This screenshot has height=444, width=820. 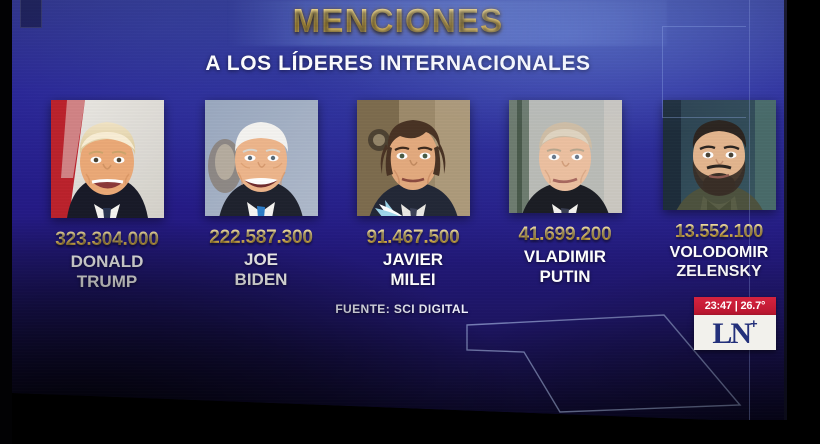 I want to click on portrait-donald-trump, so click(x=107, y=159).